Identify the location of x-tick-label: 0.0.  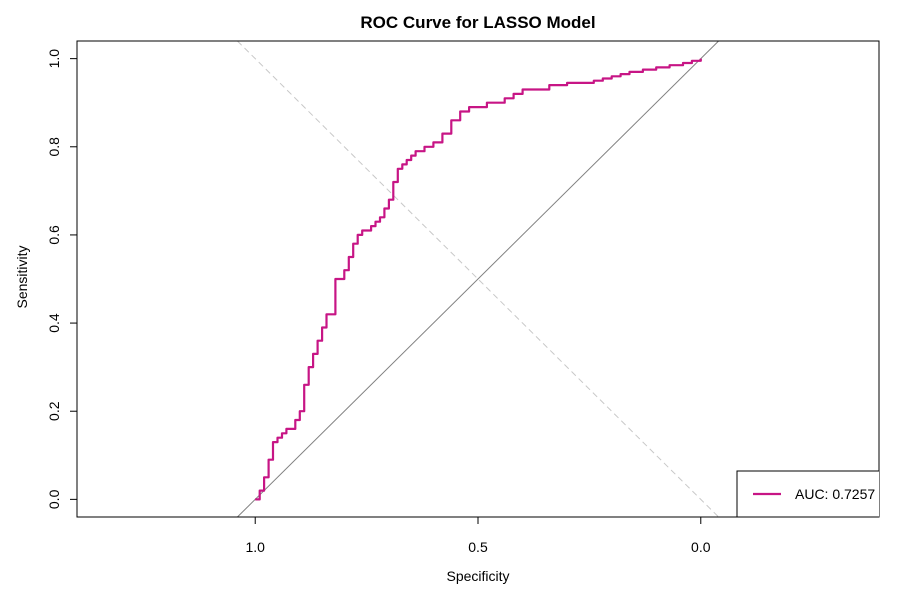
(701, 547).